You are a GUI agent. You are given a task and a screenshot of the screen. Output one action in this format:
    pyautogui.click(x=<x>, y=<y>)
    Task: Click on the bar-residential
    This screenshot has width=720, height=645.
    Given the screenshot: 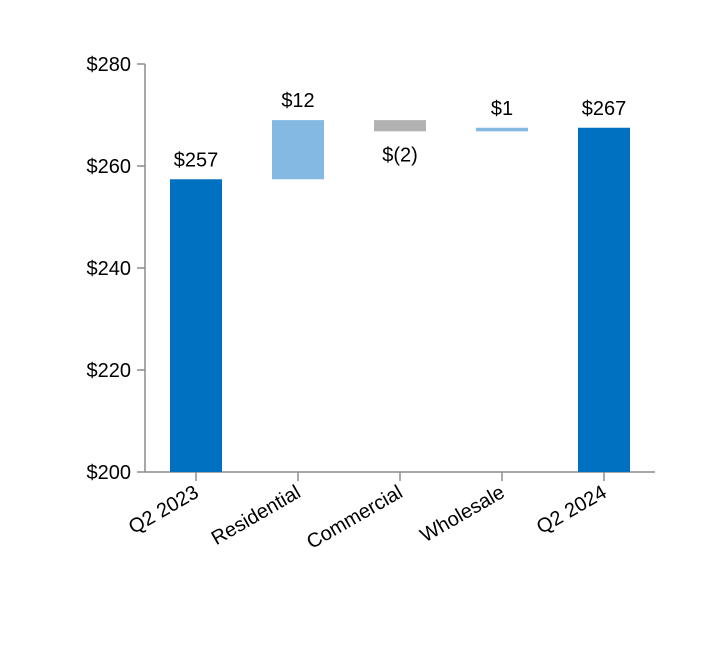 What is the action you would take?
    pyautogui.click(x=298, y=150)
    